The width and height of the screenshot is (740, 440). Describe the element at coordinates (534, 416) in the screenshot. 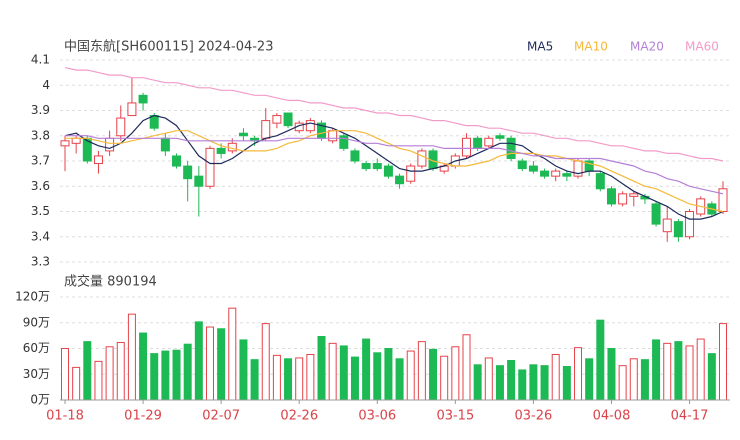

I see `x-tick-label: 03-26` at that location.